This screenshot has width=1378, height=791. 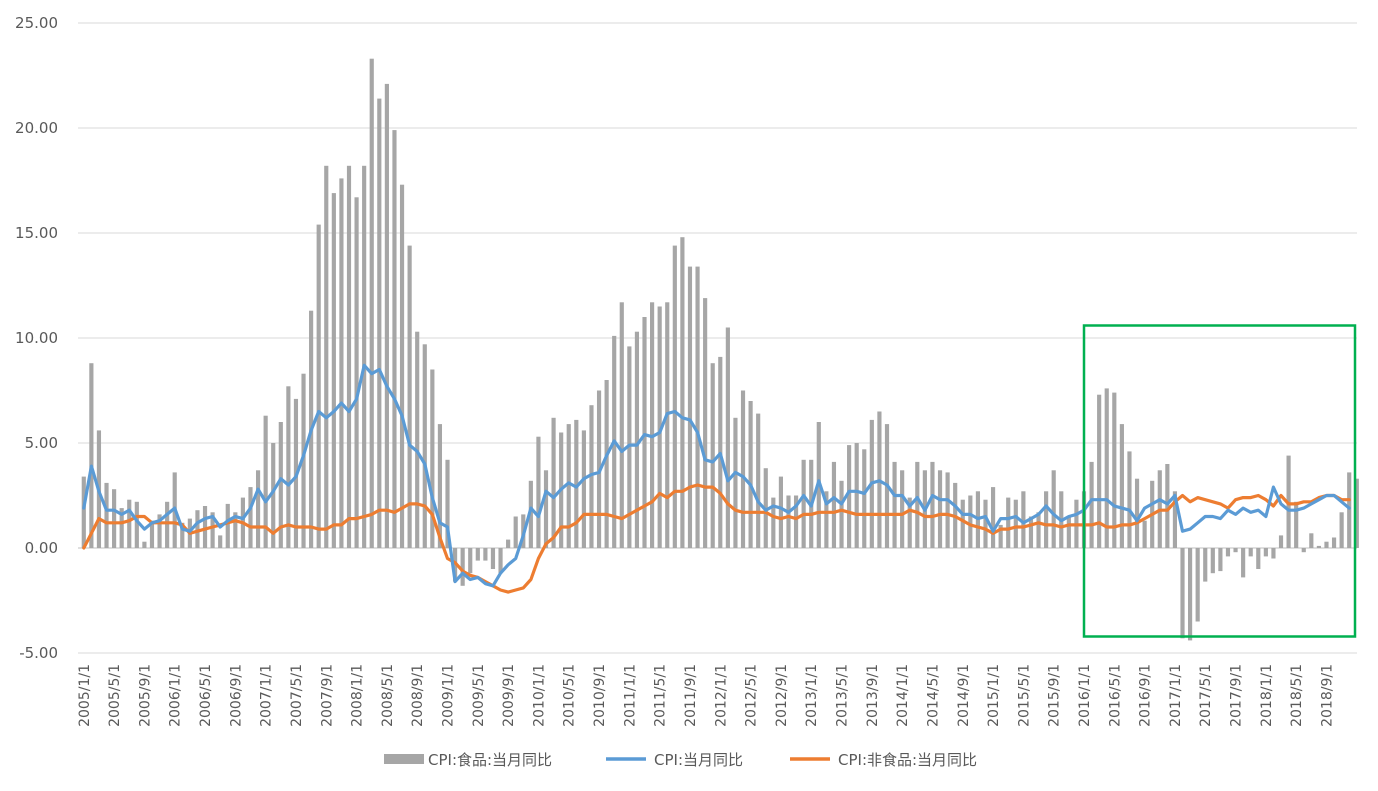 I want to click on x-tick: 2012/5/1, so click(x=752, y=695).